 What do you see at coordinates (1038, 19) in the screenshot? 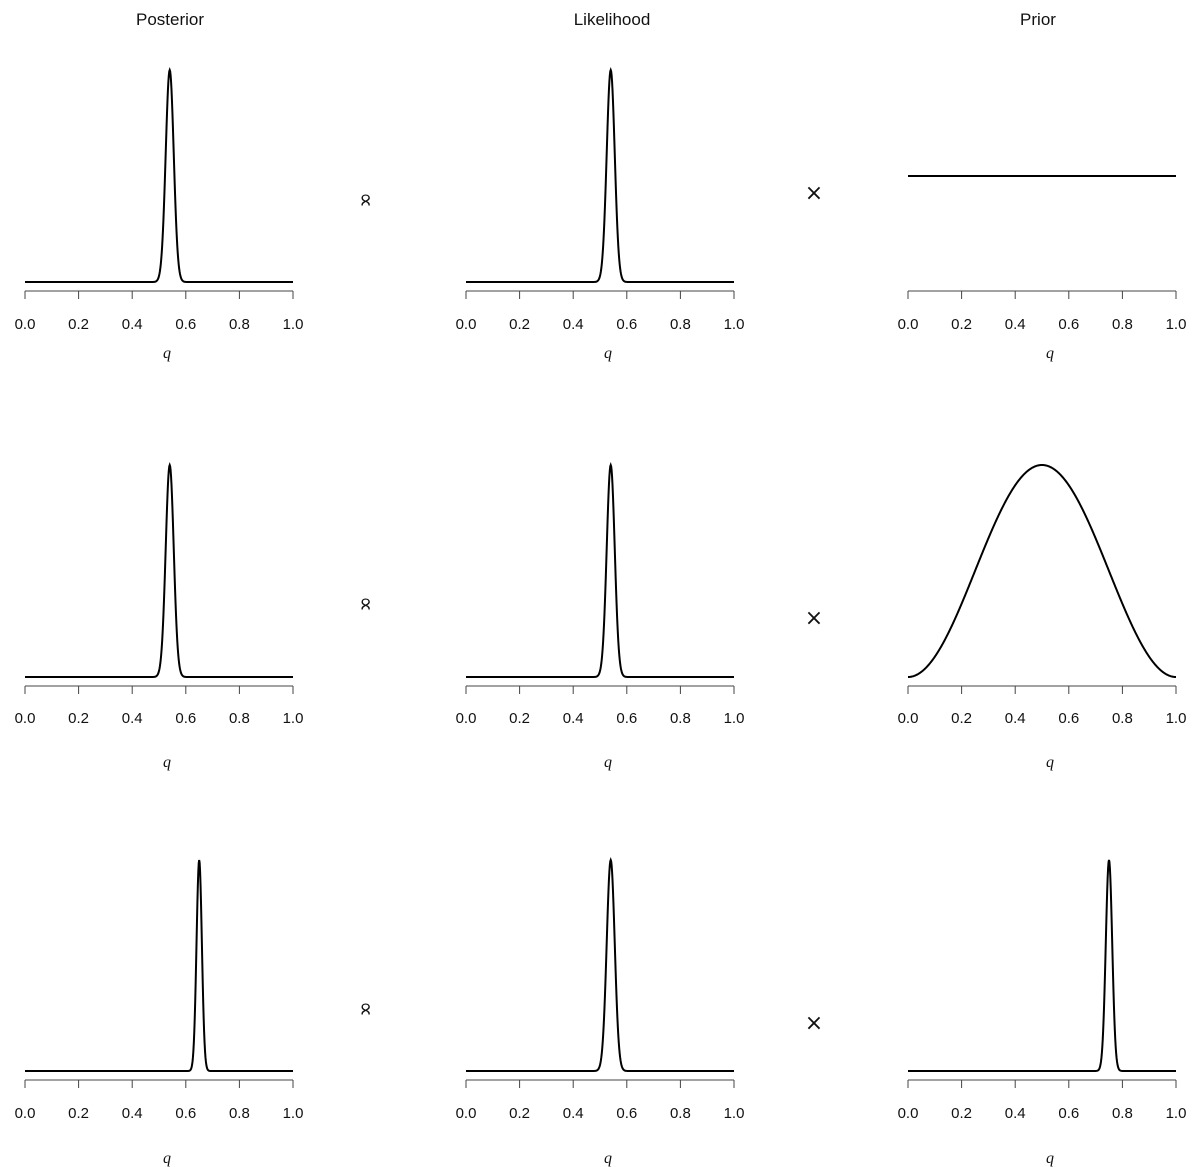
I see `column-title-prior: Prior` at bounding box center [1038, 19].